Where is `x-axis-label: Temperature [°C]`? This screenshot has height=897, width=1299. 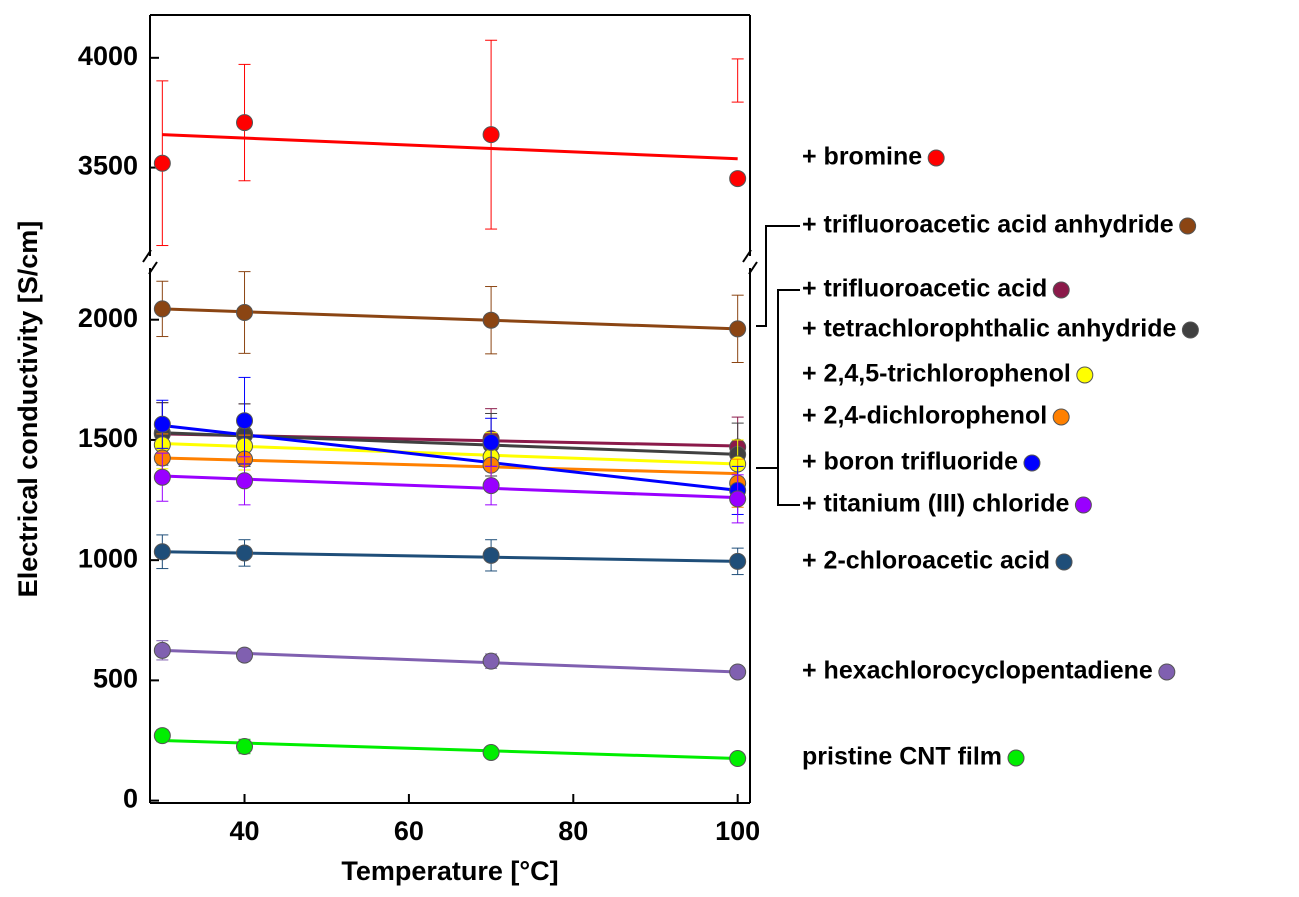 x-axis-label: Temperature [°C] is located at coordinates (449, 871).